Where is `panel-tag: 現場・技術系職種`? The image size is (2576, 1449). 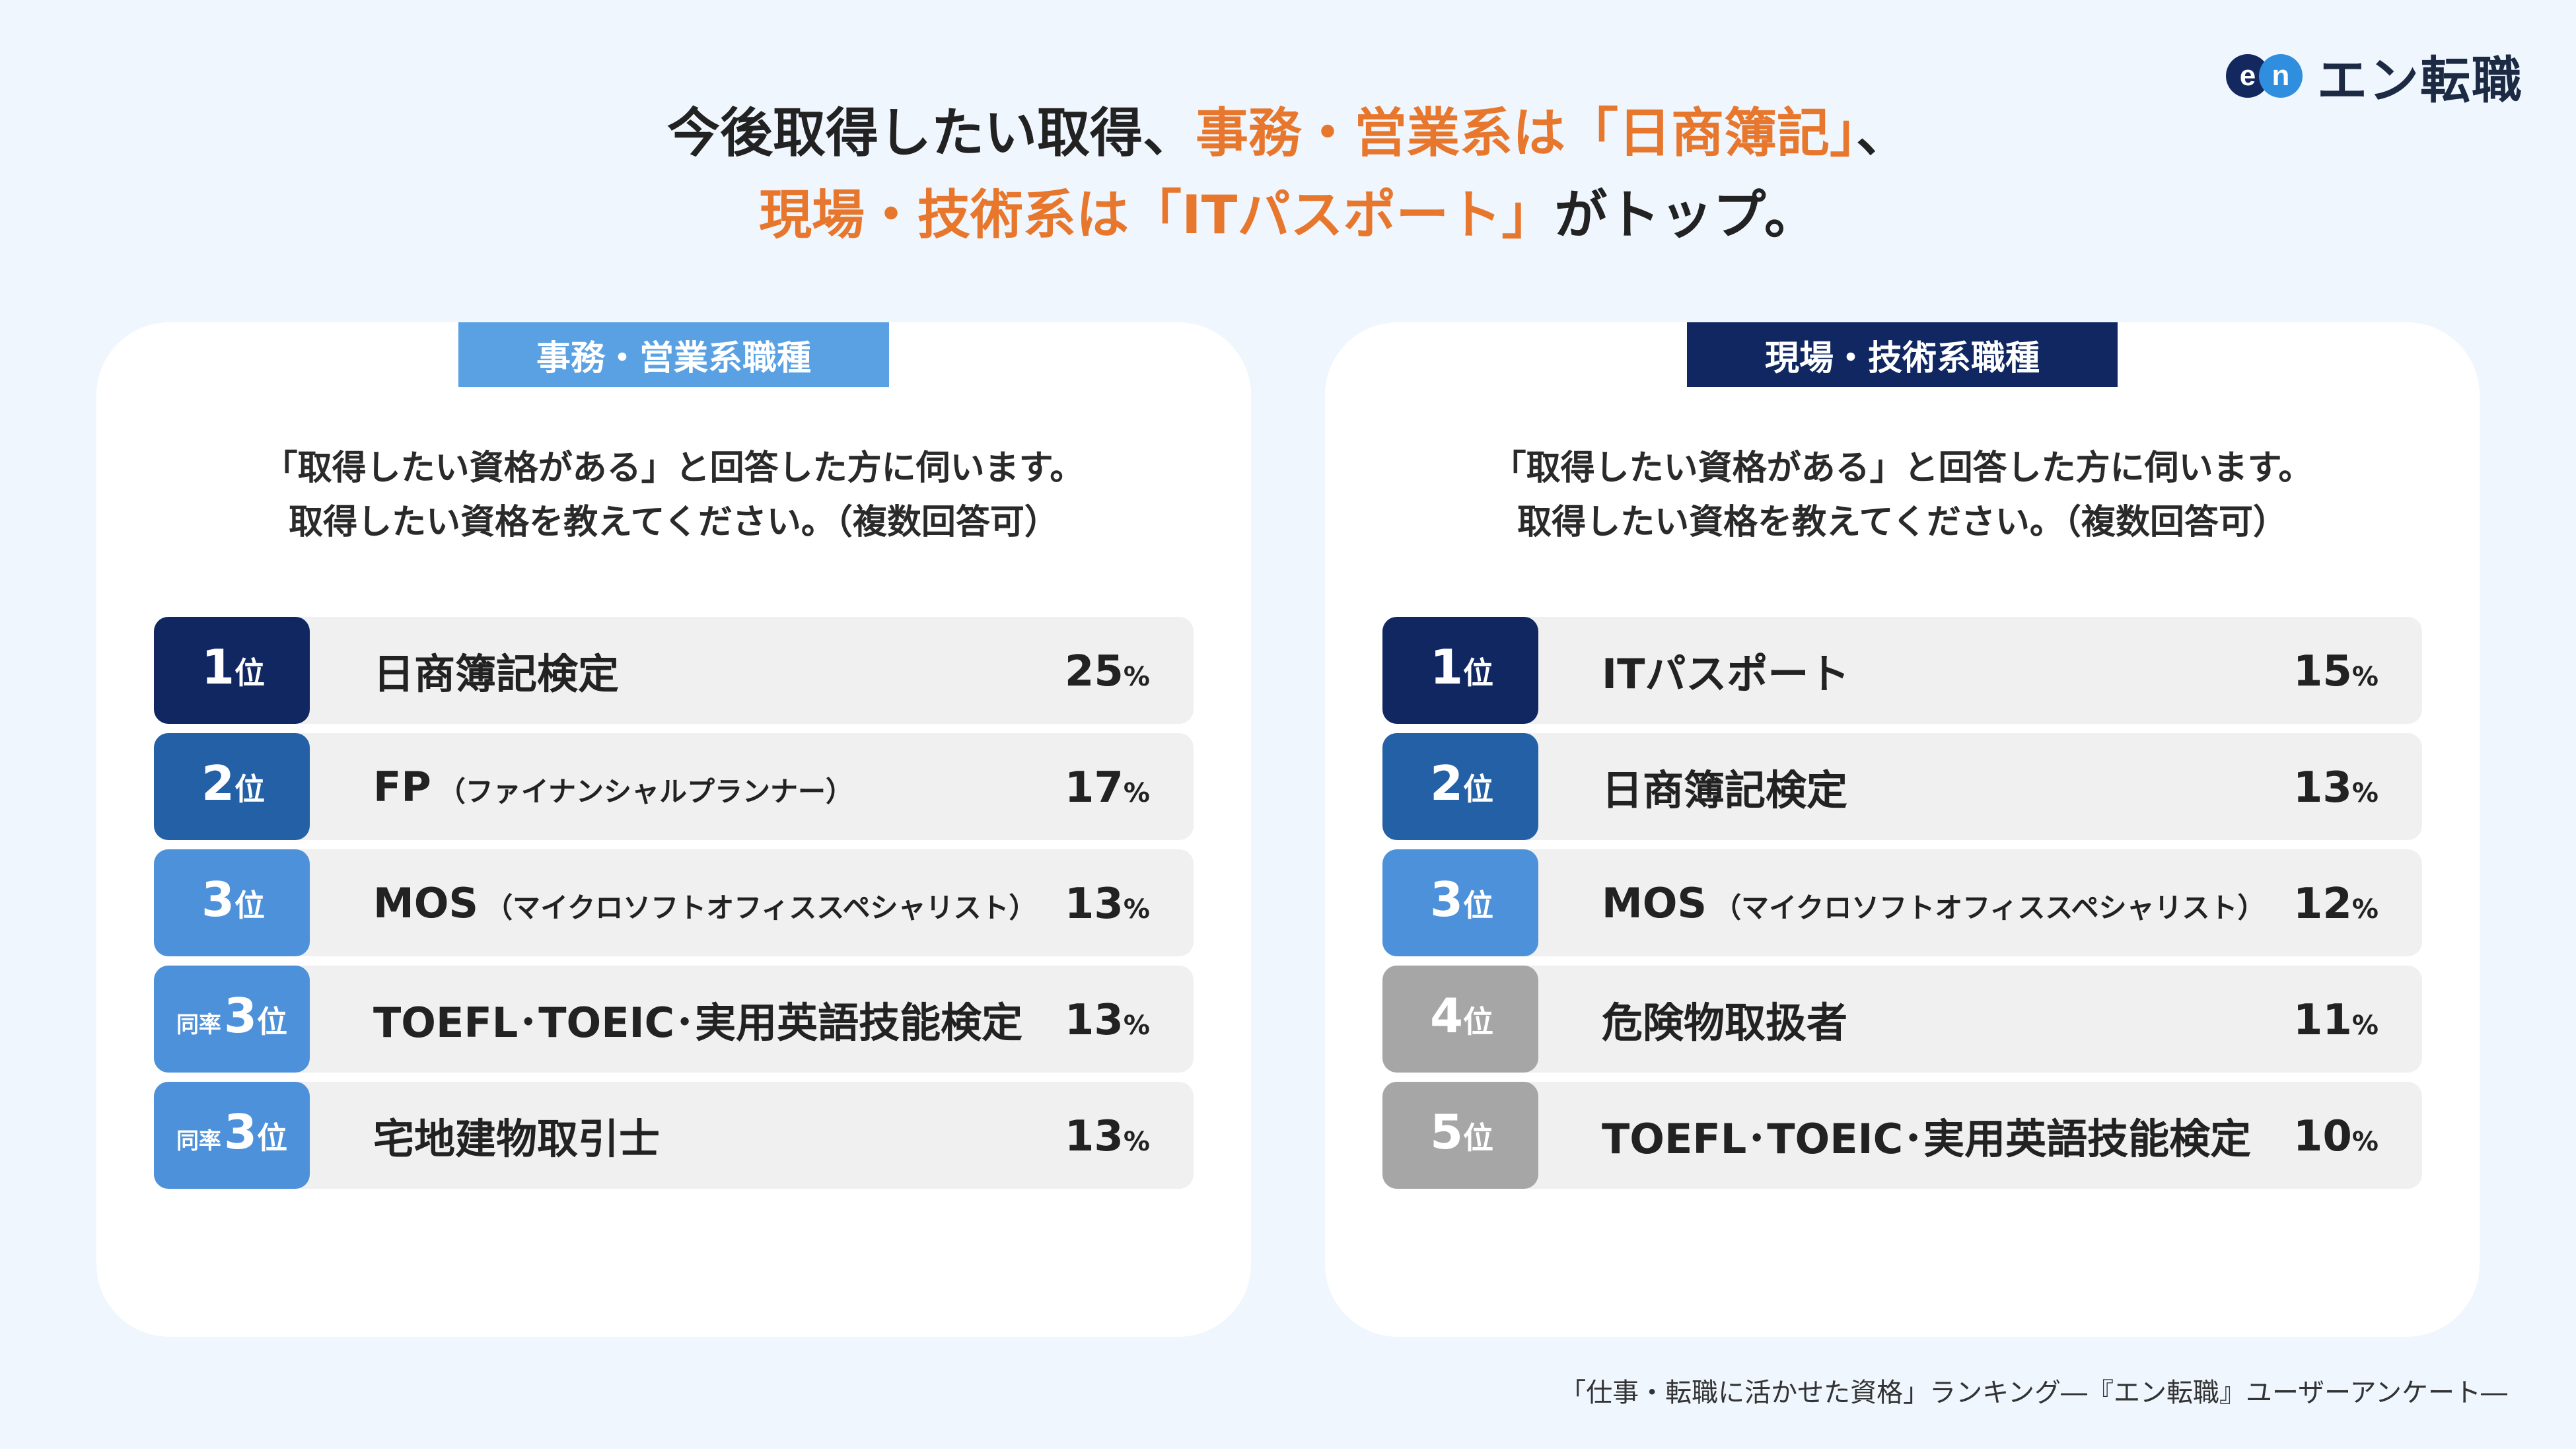
panel-tag: 現場・技術系職種 is located at coordinates (1902, 355).